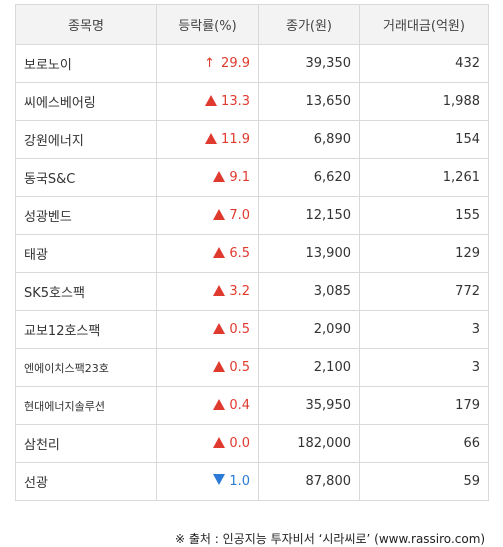 The height and width of the screenshot is (547, 503). What do you see at coordinates (86, 139) in the screenshot?
I see `stock-name-cell: 강원에너지` at bounding box center [86, 139].